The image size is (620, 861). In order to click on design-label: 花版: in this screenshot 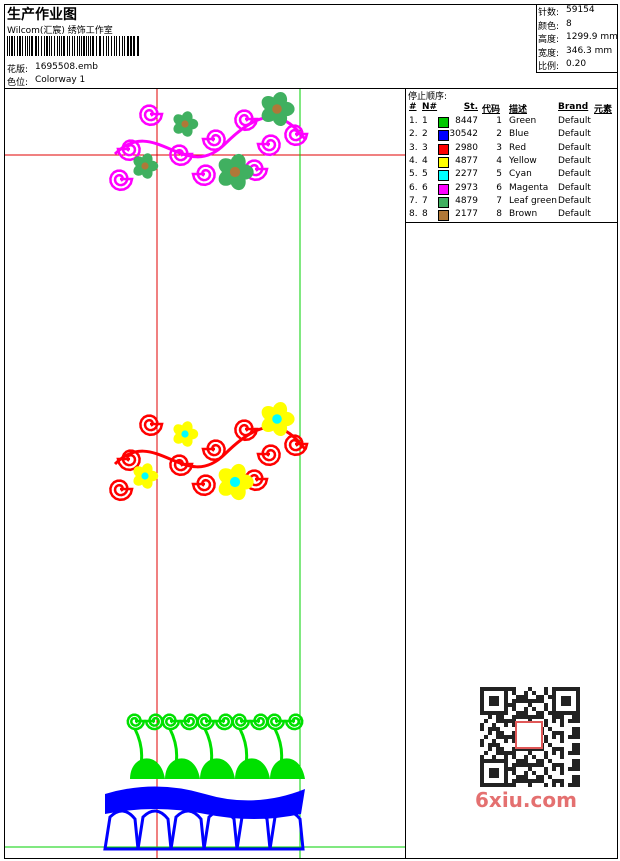, I will do `click(18, 70)`.